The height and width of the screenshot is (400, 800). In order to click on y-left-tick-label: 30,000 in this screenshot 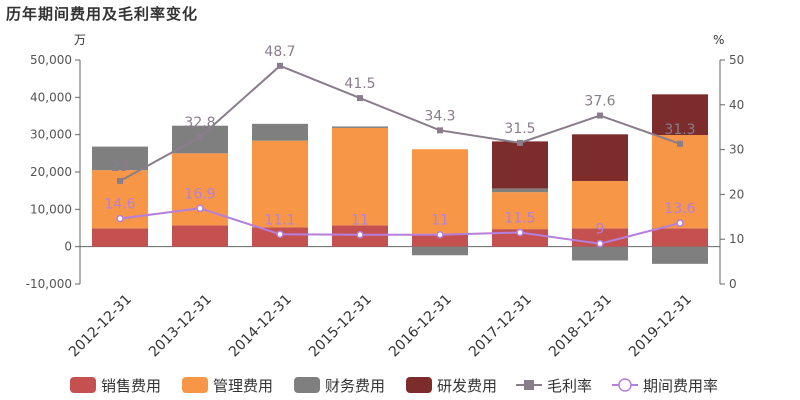, I will do `click(51, 135)`.